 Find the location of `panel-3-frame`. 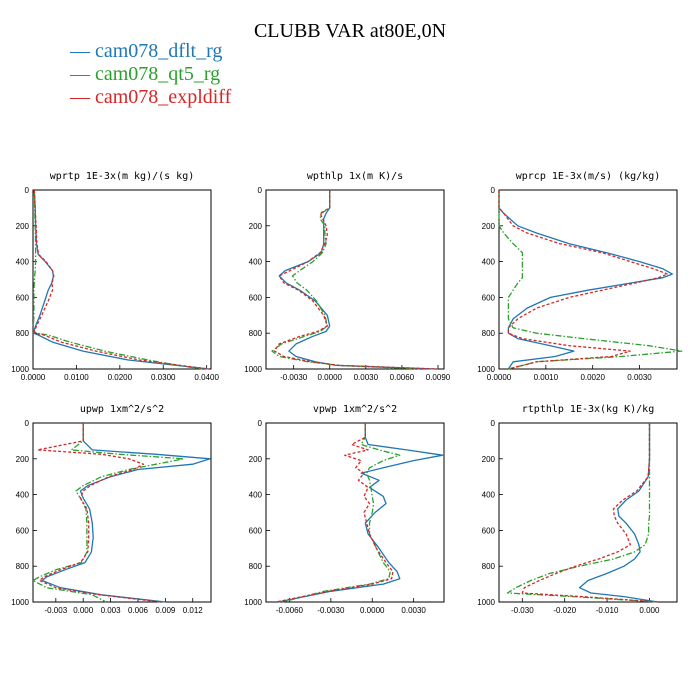

panel-3-frame is located at coordinates (122, 512).